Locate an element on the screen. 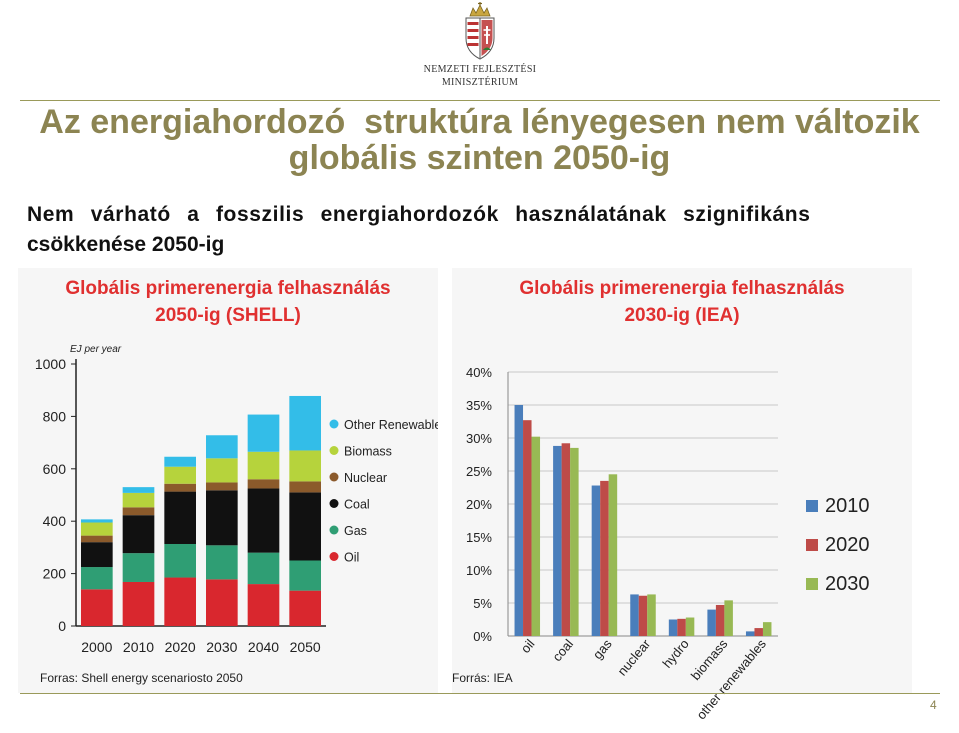 The width and height of the screenshot is (959, 733). iea-y-tick-label: 5% is located at coordinates (482, 603).